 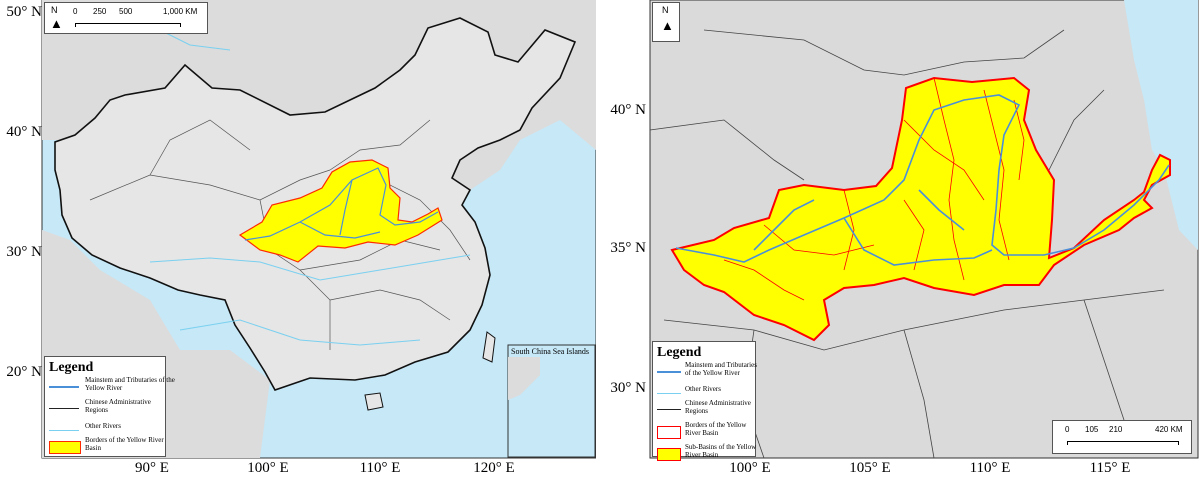 I want to click on scale-tick: 210, so click(x=1116, y=429).